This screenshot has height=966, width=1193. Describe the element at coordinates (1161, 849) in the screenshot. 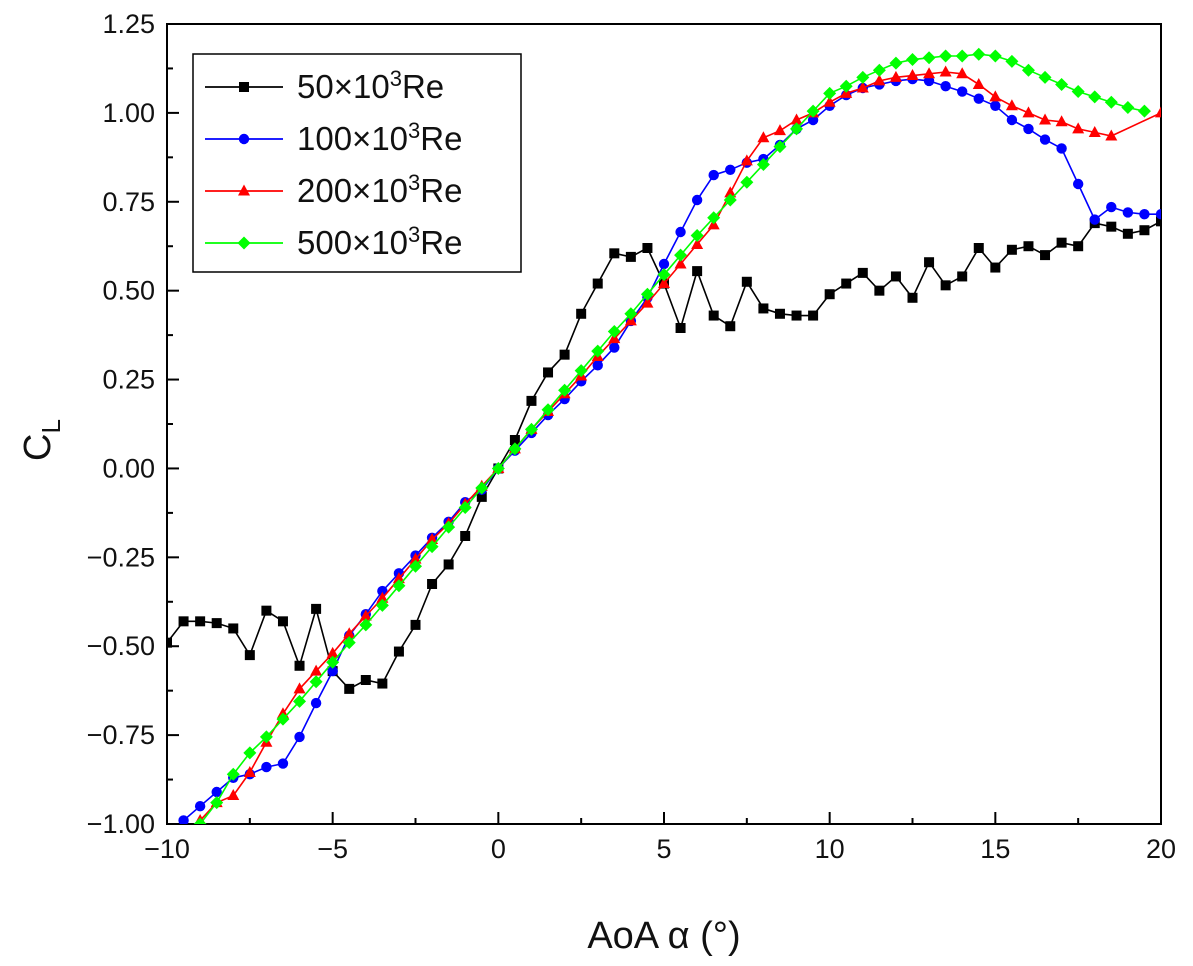

I see `x-tick-label: 20` at that location.